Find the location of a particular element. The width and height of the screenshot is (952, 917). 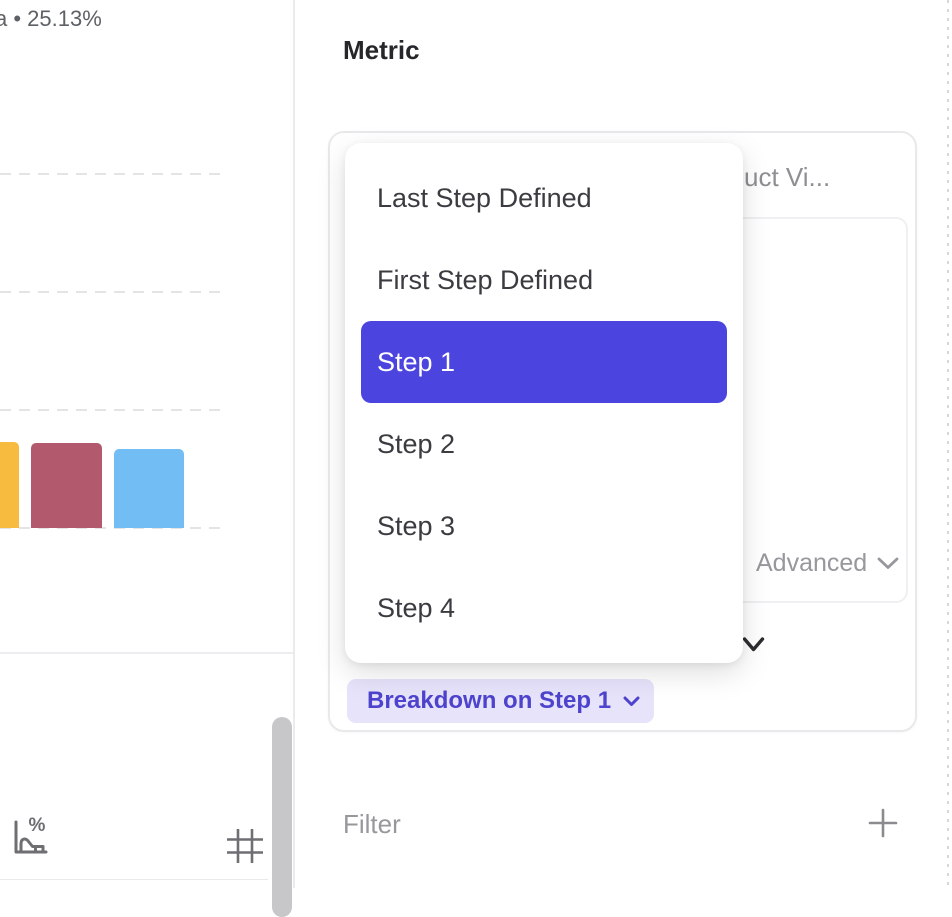

grid-hash-icon is located at coordinates (245, 846).